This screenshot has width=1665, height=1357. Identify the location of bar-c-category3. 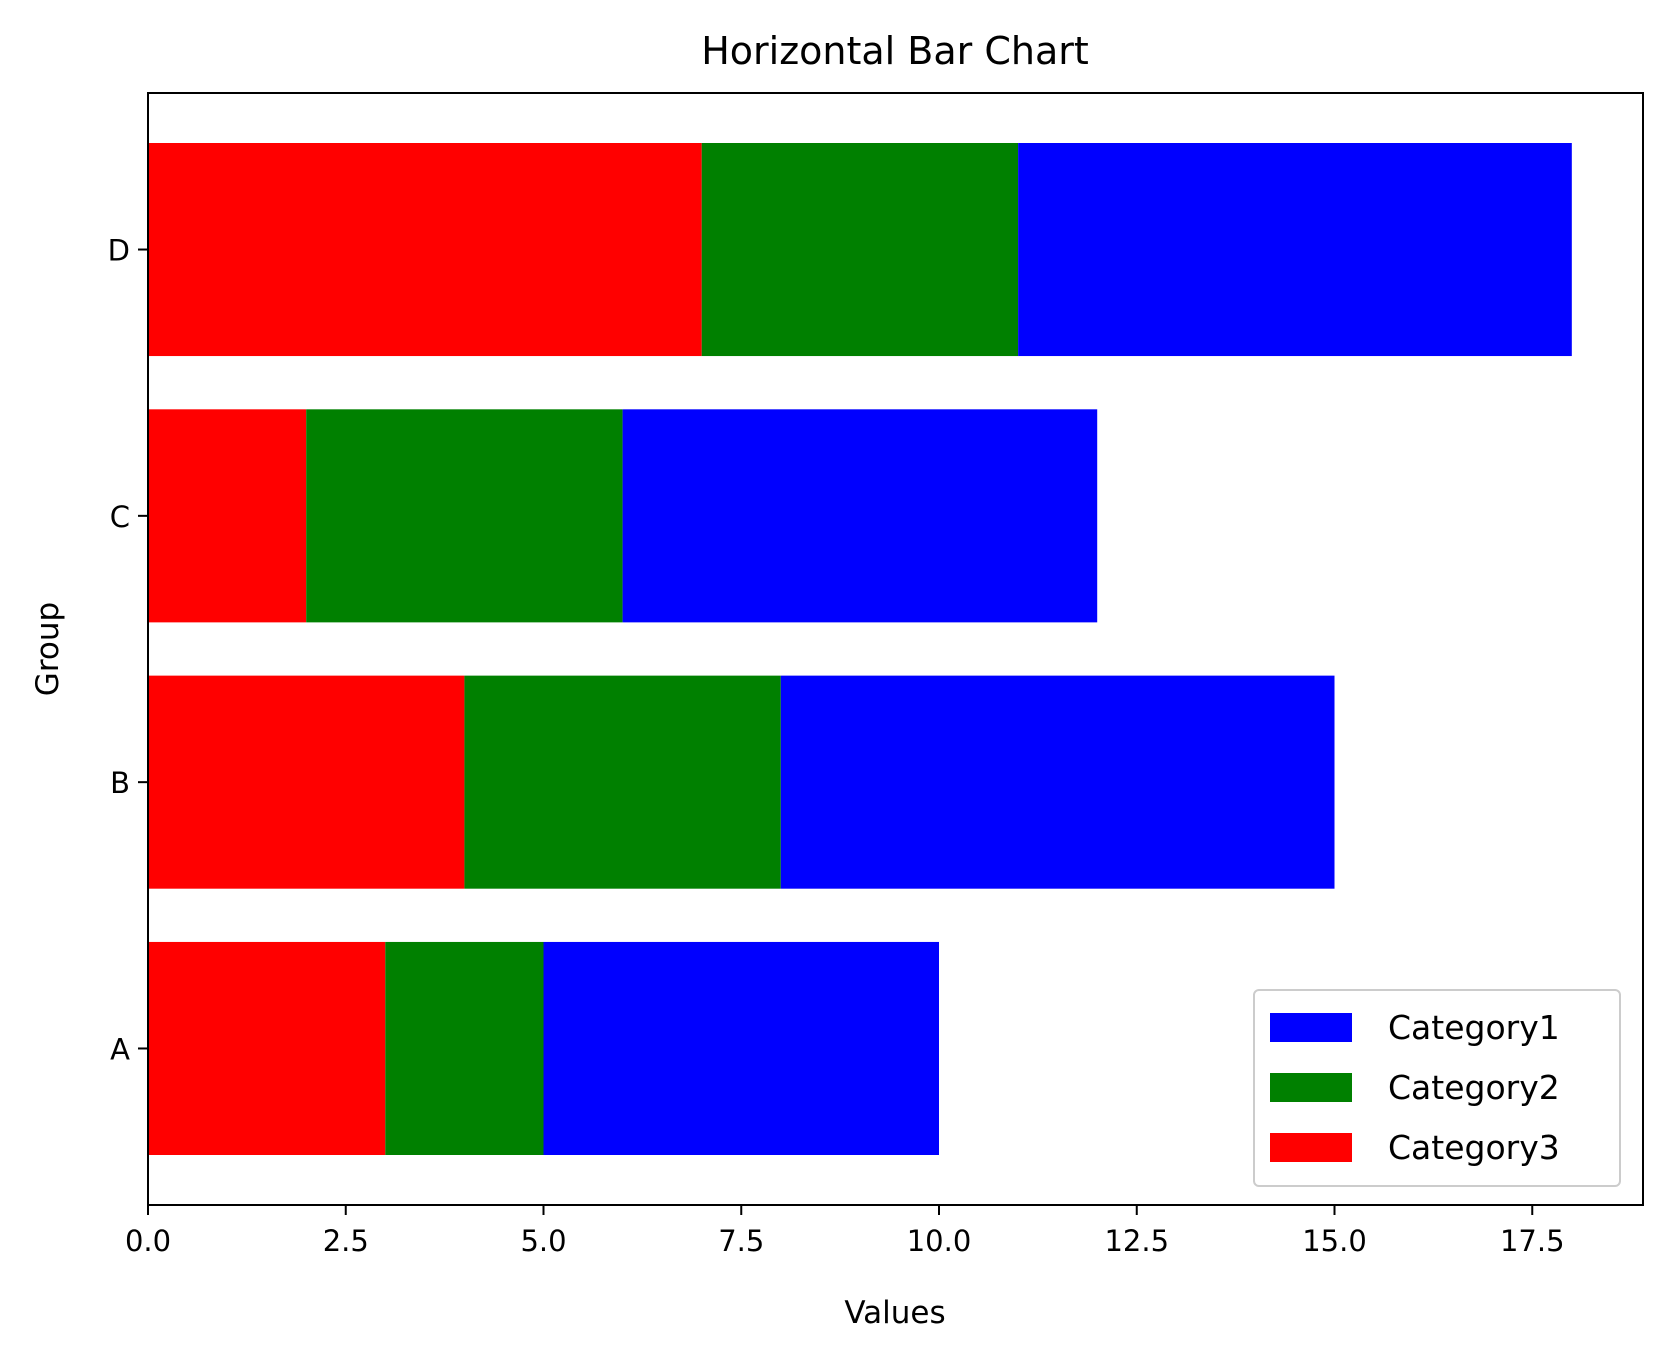
(227, 516).